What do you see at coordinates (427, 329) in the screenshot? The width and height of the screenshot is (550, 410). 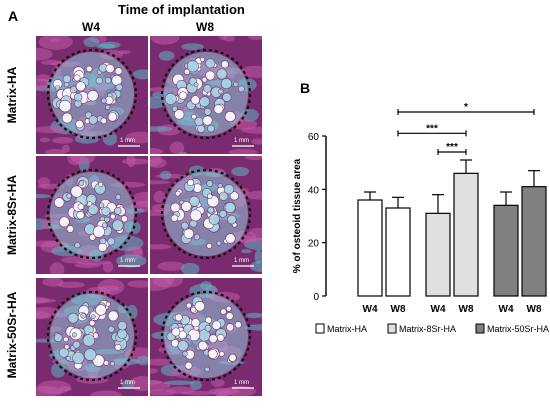 I see `legend-label: Matrix-8Sr-HA` at bounding box center [427, 329].